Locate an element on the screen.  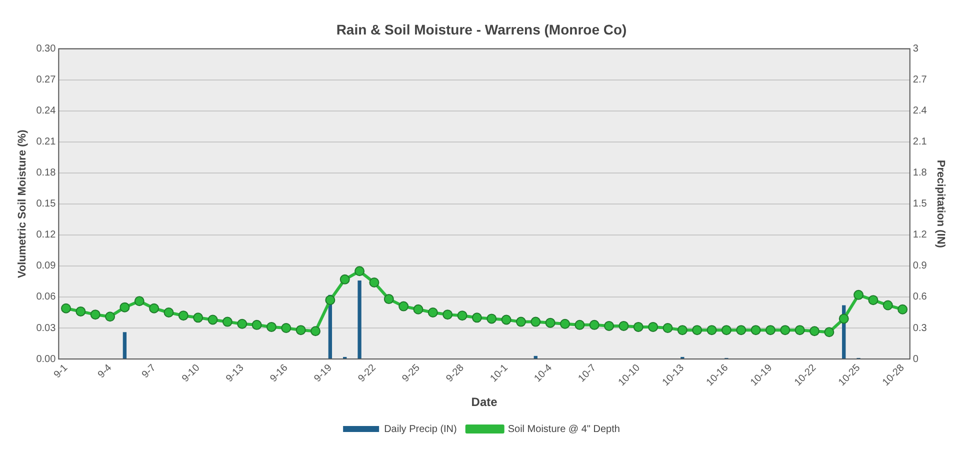
y2-tick-label: 1.2 is located at coordinates (920, 235).